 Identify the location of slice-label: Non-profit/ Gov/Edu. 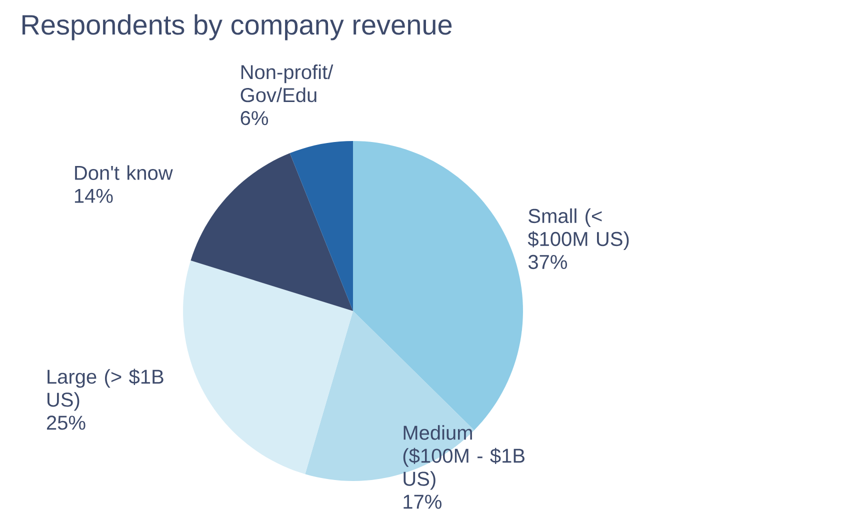
(287, 83).